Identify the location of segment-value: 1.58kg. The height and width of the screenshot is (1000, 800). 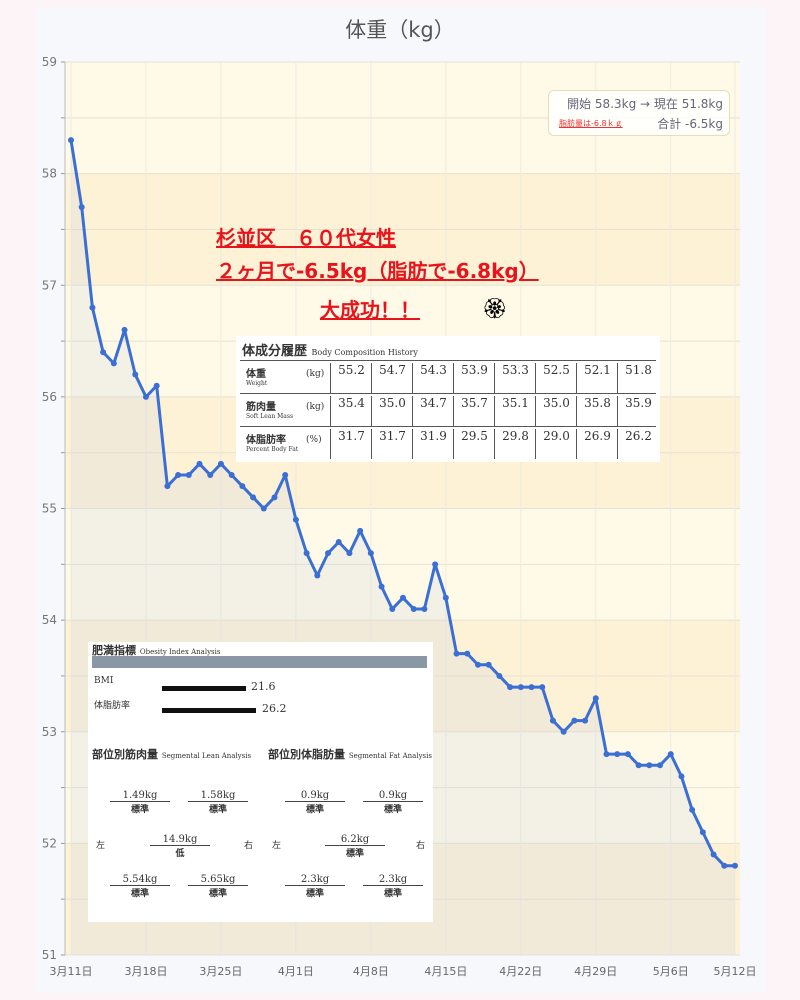
(218, 795).